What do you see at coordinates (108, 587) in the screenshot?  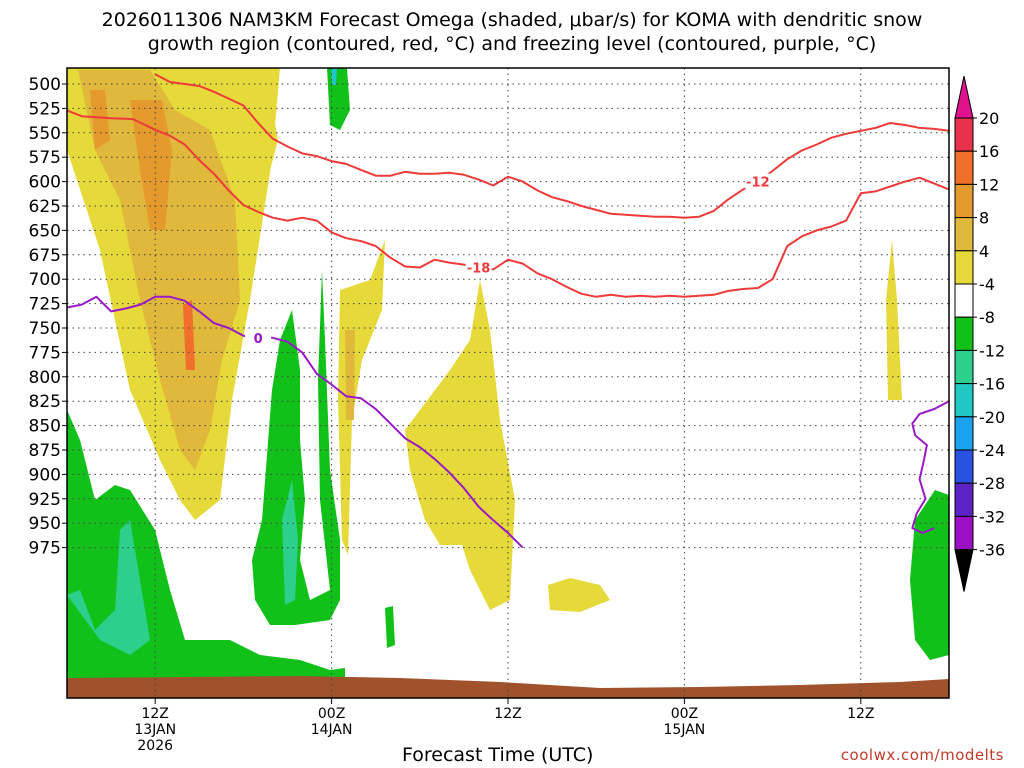 I see `omega-band-neg8` at bounding box center [108, 587].